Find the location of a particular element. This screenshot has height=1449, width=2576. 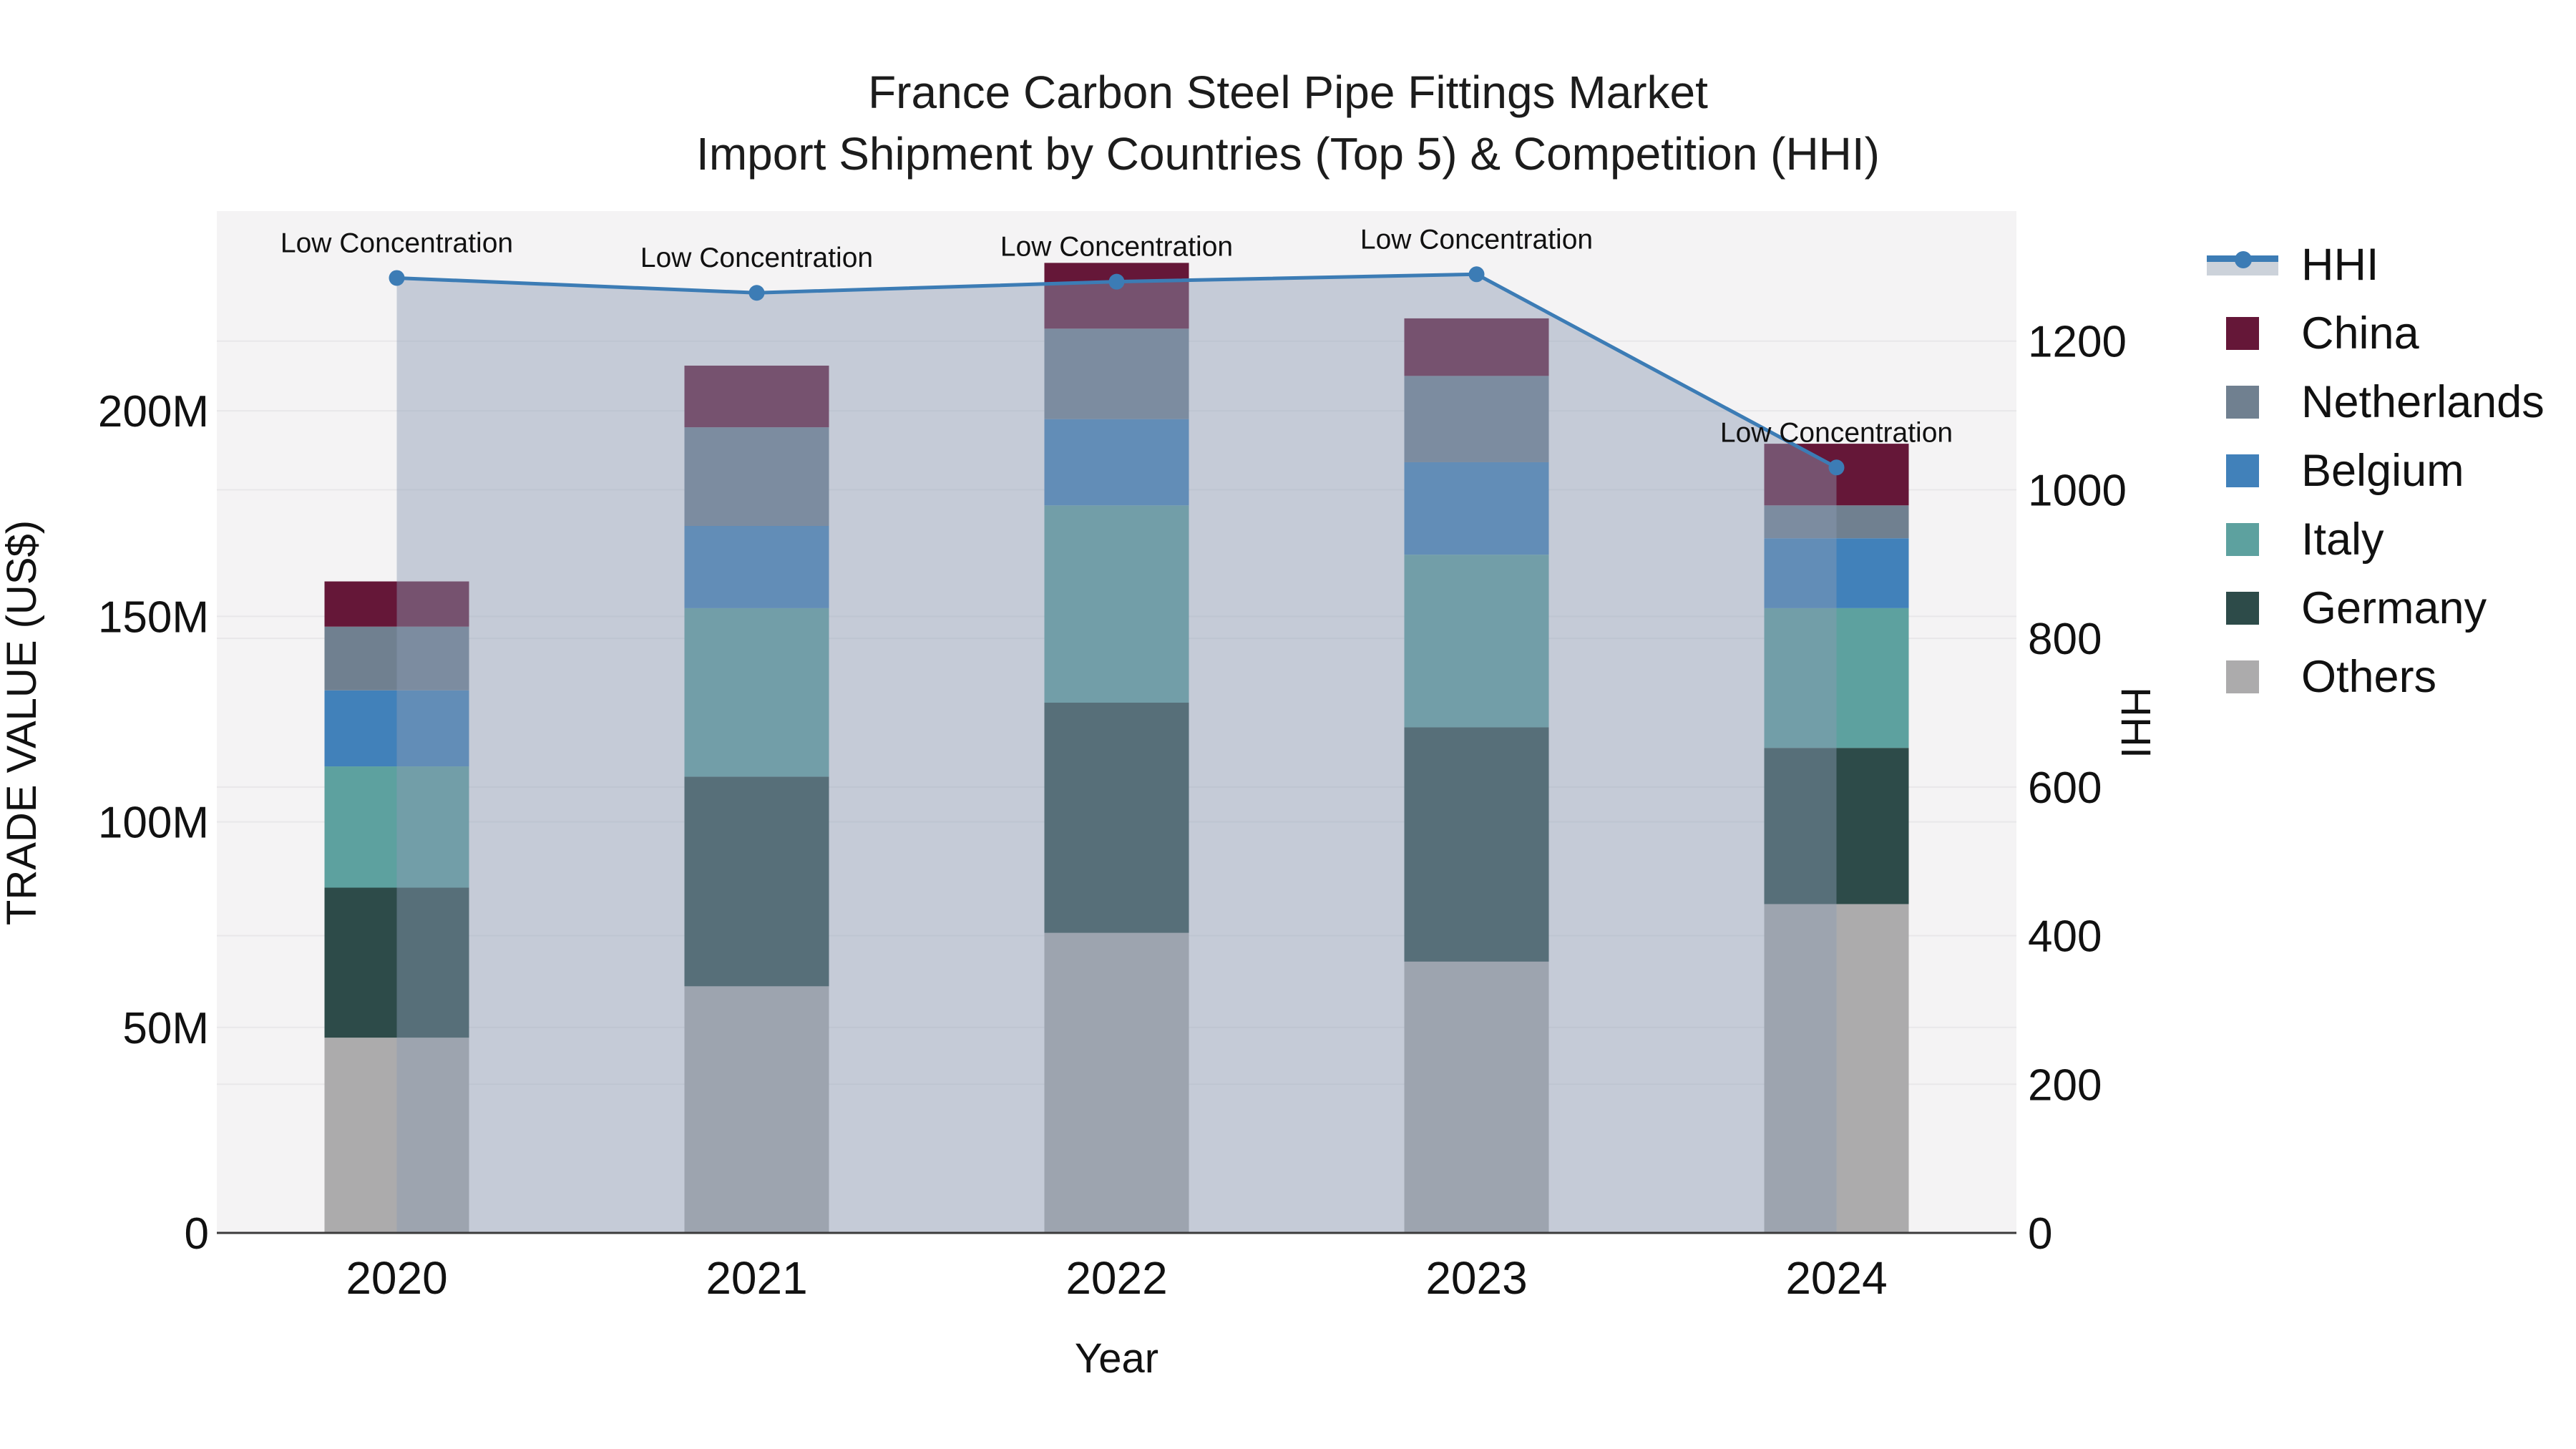

bar-segment-others-2021 is located at coordinates (756, 1109).